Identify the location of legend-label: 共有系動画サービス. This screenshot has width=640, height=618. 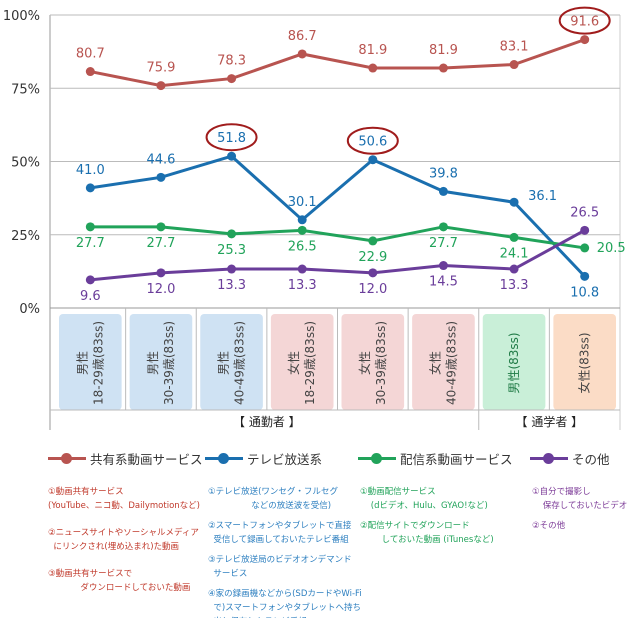
(146, 459).